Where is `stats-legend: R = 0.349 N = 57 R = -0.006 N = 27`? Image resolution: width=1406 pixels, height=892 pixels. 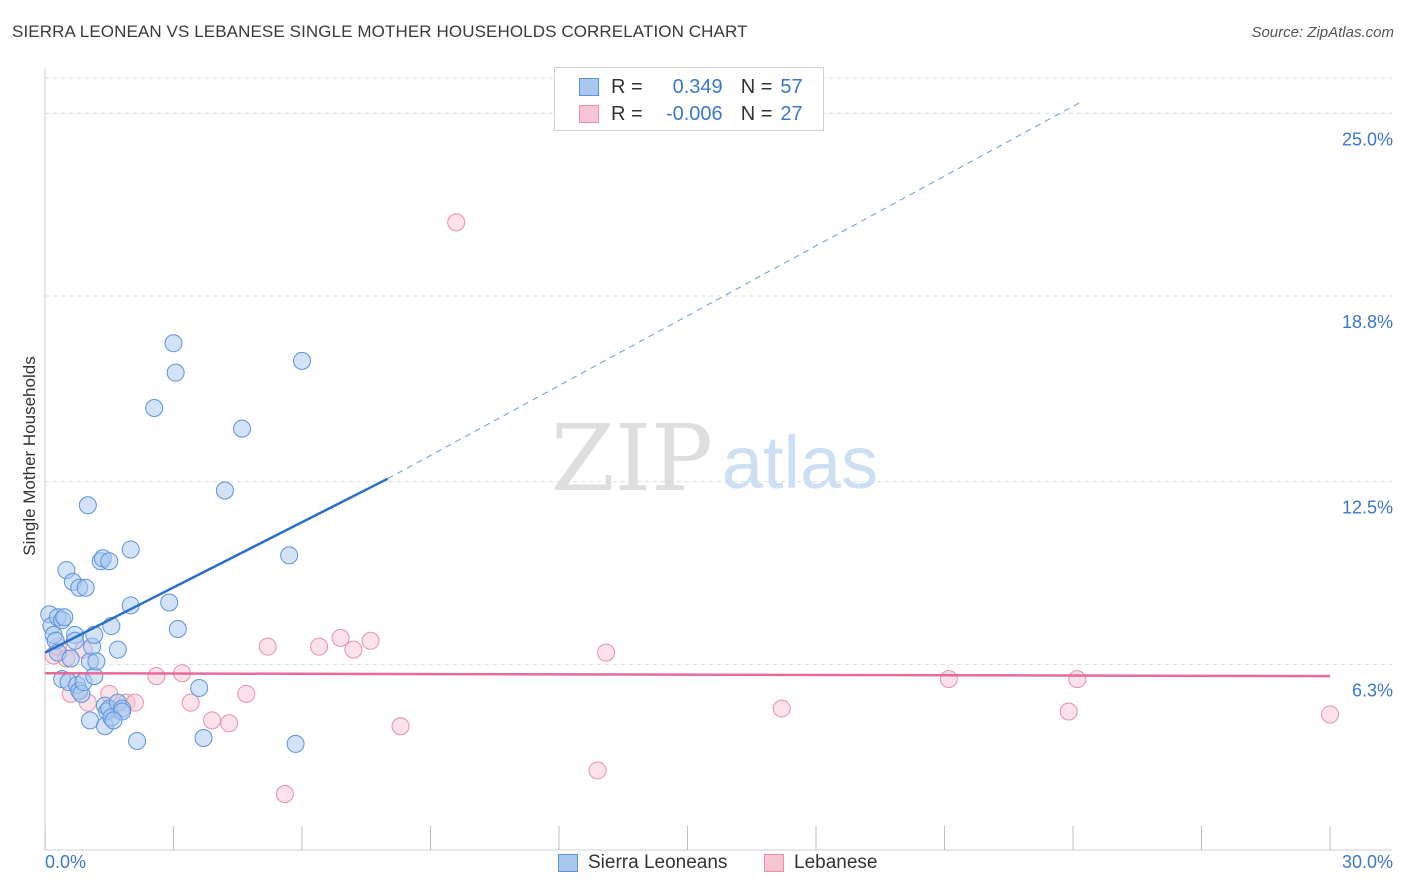
stats-legend: R = 0.349 N = 57 R = -0.006 N = 27 is located at coordinates (689, 99).